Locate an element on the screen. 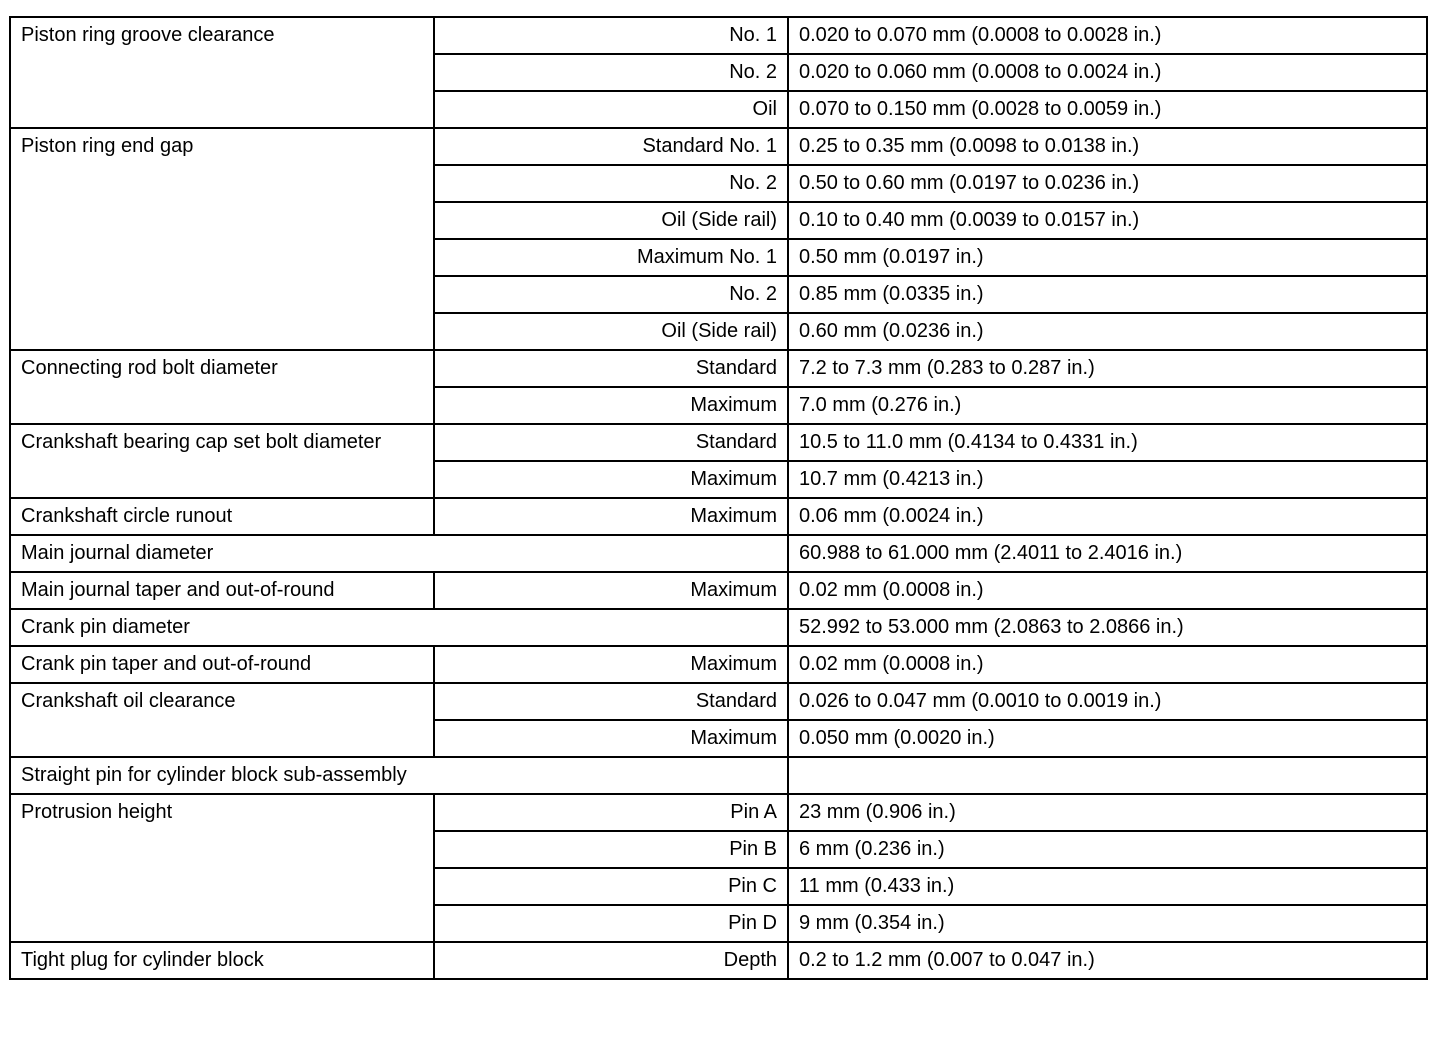 This screenshot has height=1042, width=1456. spec-label: Piston ring groove clearance is located at coordinates (222, 72).